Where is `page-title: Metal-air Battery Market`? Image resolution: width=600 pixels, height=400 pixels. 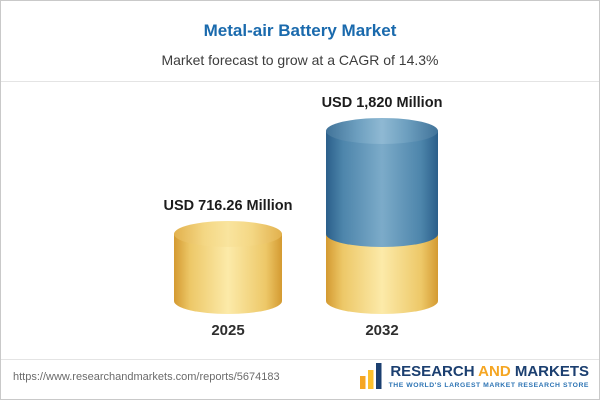
page-title: Metal-air Battery Market is located at coordinates (300, 30).